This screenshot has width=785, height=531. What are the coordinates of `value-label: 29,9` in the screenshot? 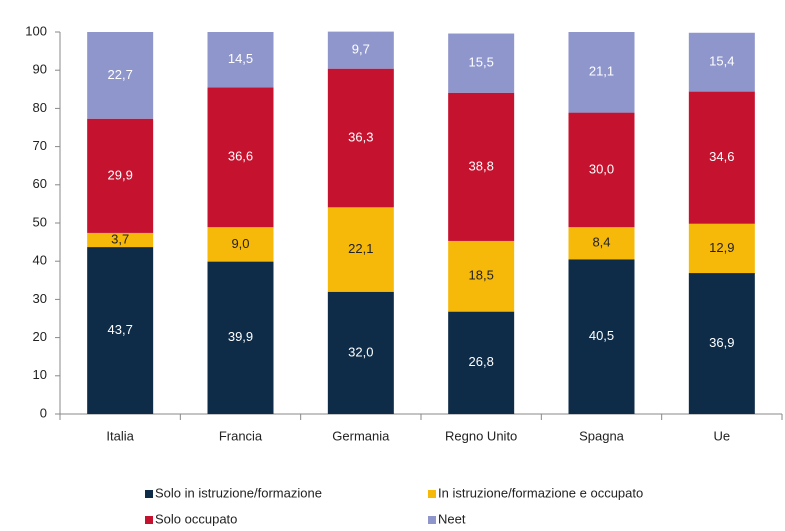 It's located at (120, 174).